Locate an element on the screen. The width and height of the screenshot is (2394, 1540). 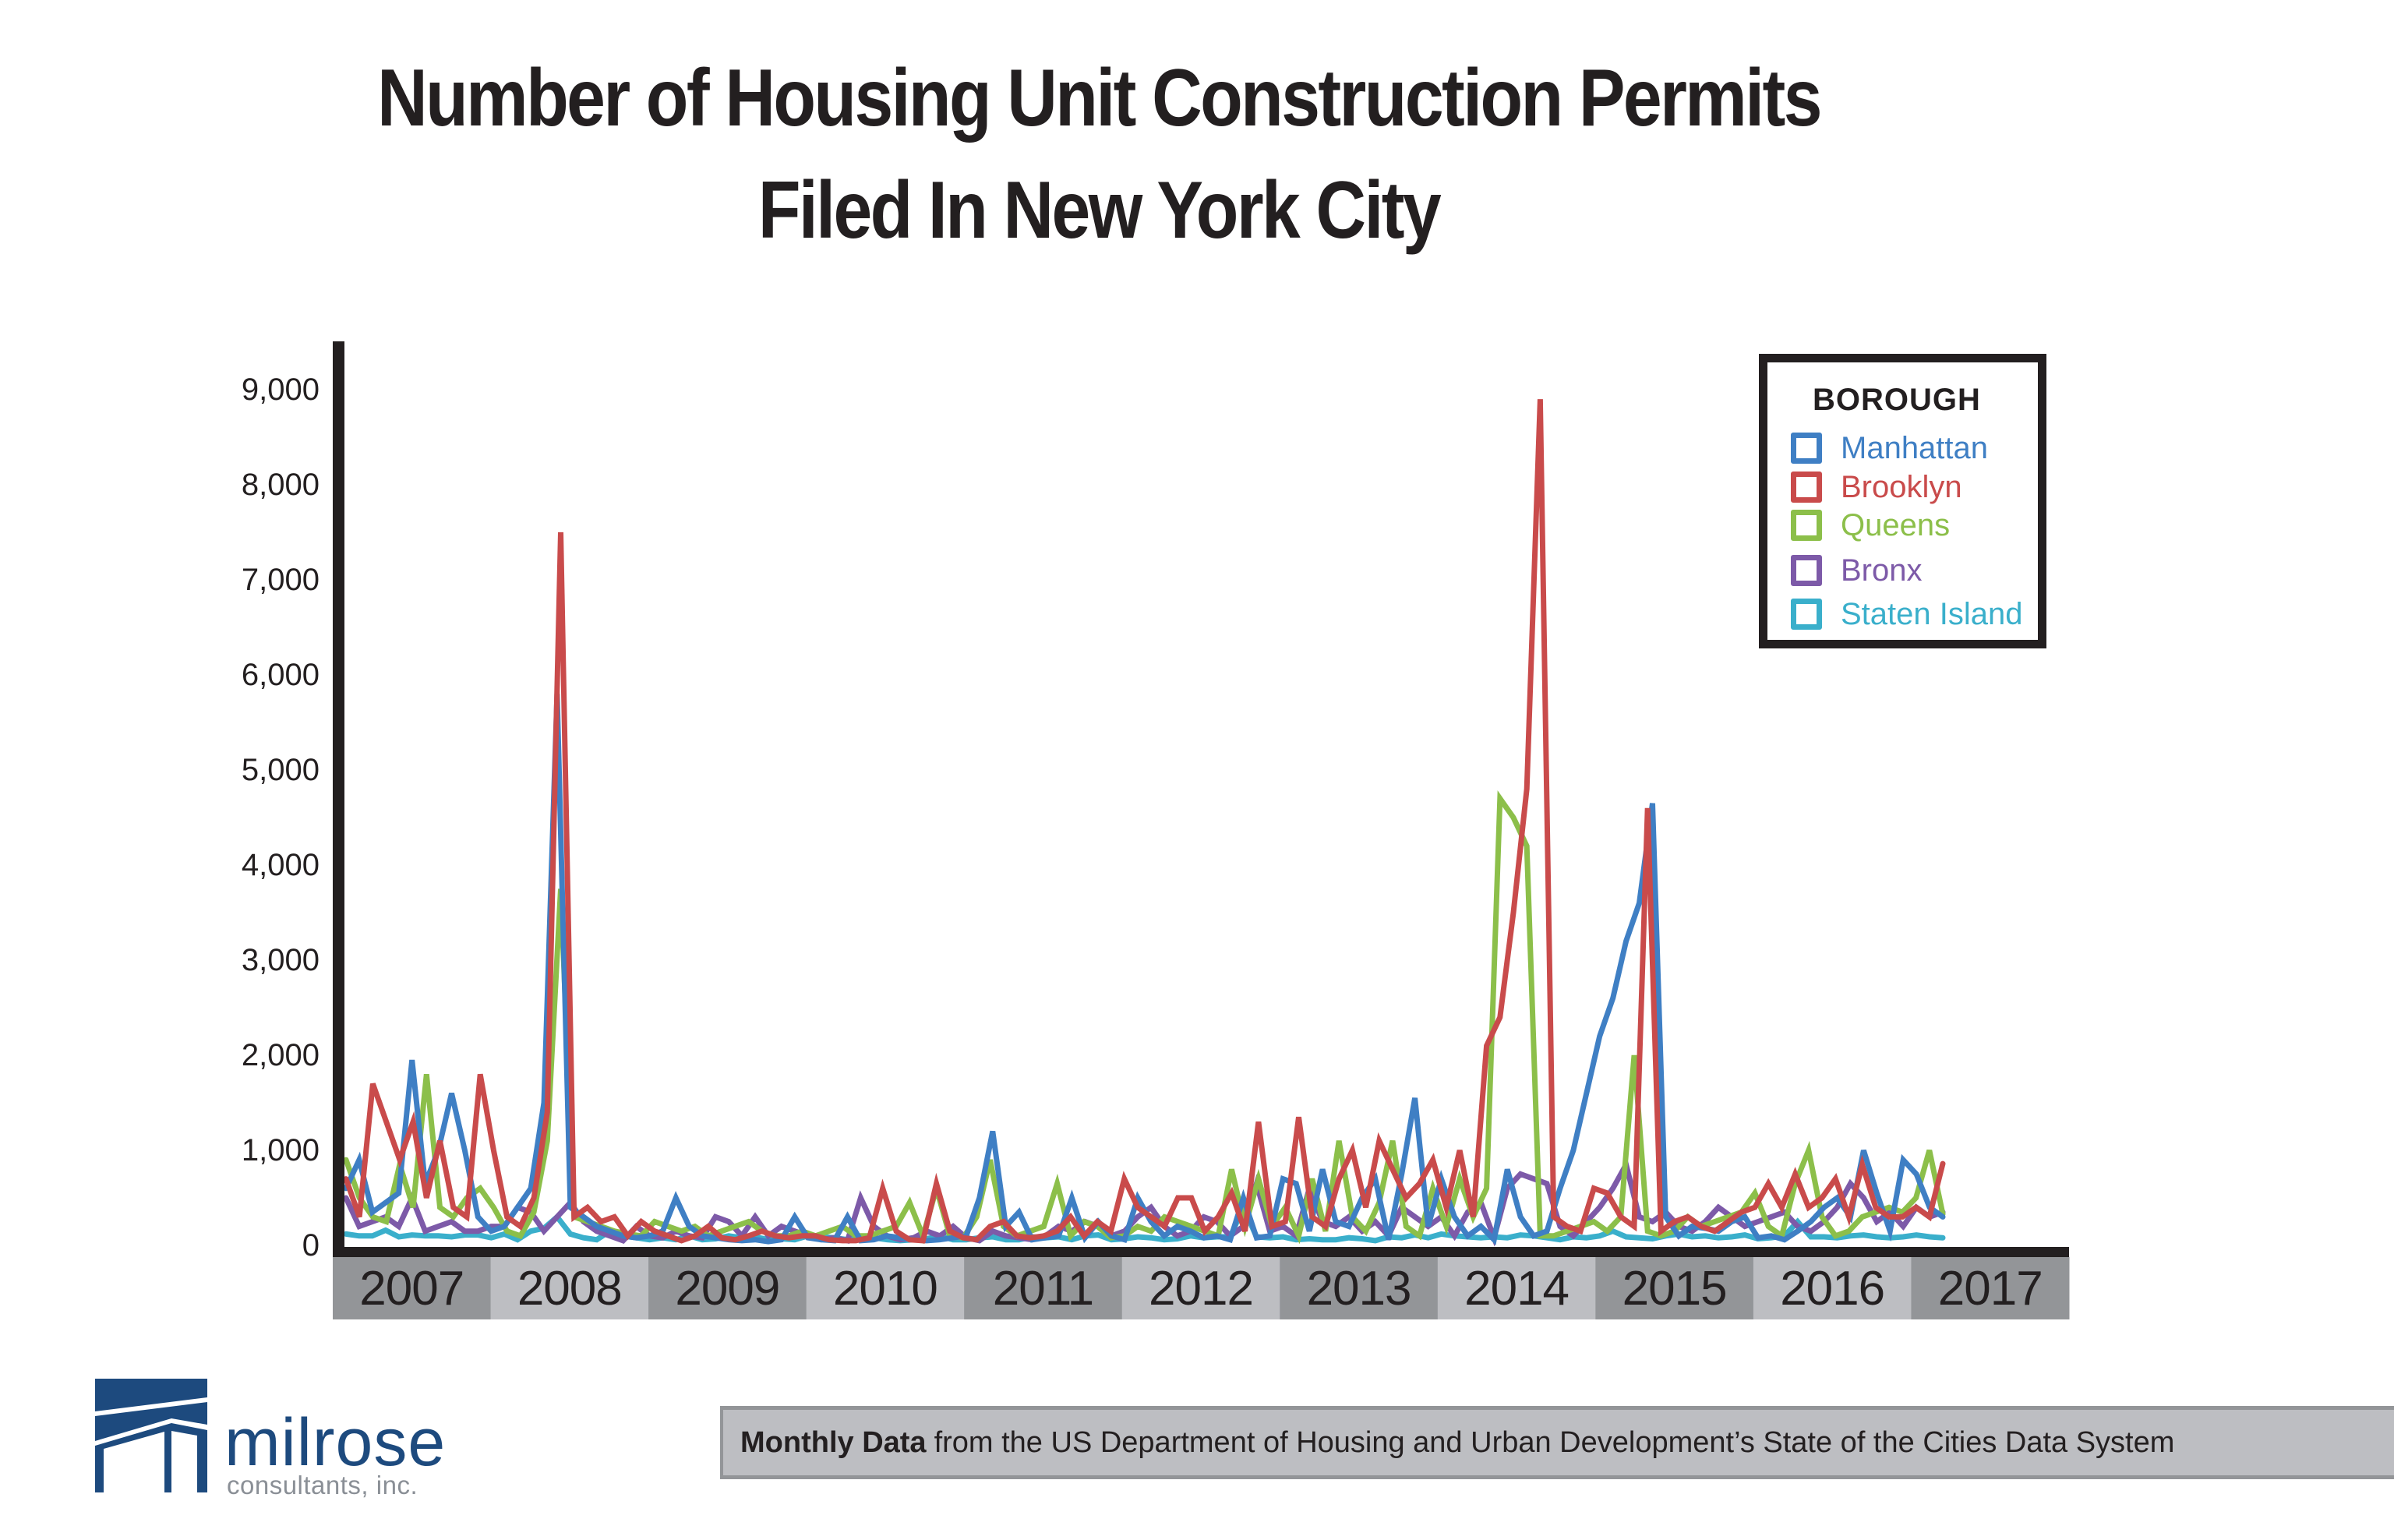
legend-item-bronx: Bronx is located at coordinates (1857, 570).